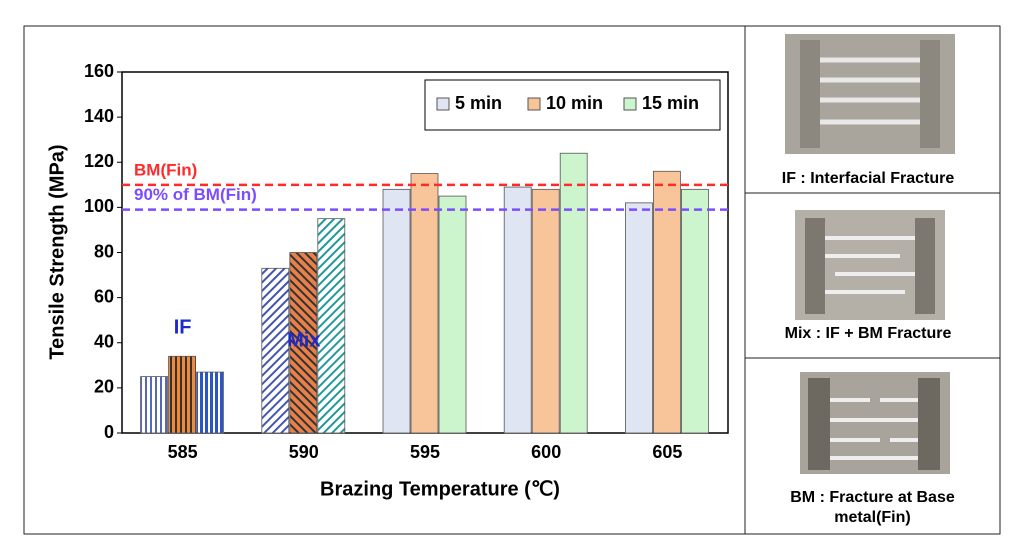 The height and width of the screenshot is (551, 1018). I want to click on x-tick-label: 585, so click(183, 452).